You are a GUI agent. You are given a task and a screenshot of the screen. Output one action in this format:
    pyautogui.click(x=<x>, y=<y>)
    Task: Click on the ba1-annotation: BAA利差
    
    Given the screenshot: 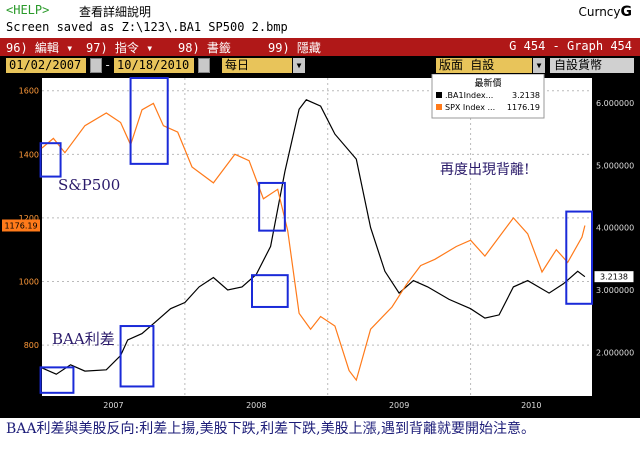 What is the action you would take?
    pyautogui.click(x=83, y=339)
    